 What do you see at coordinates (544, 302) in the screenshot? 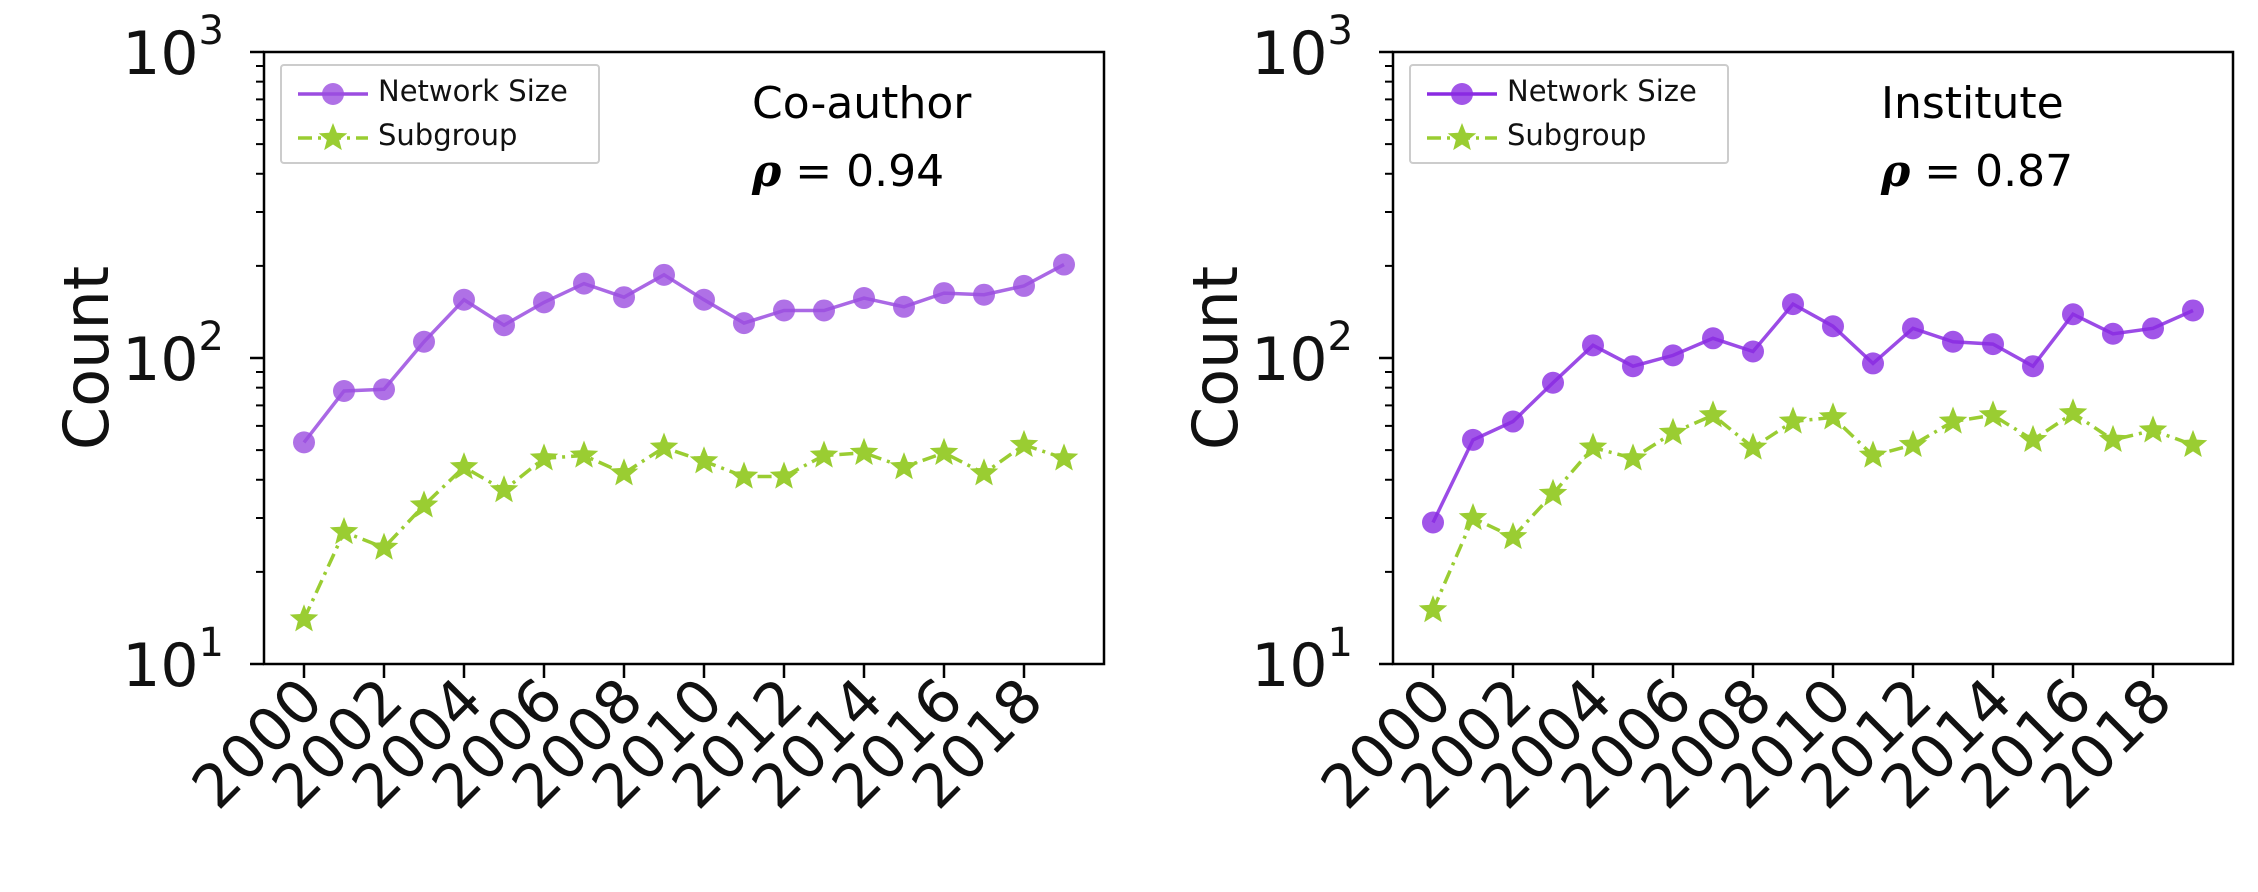
I see `network-size-point-2006` at bounding box center [544, 302].